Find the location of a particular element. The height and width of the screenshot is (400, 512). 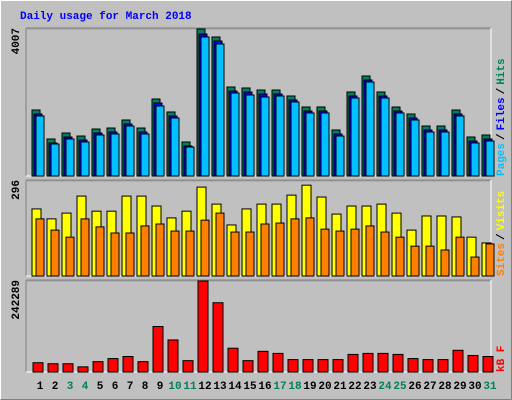

legend-entry: Files is located at coordinates (502, 113).